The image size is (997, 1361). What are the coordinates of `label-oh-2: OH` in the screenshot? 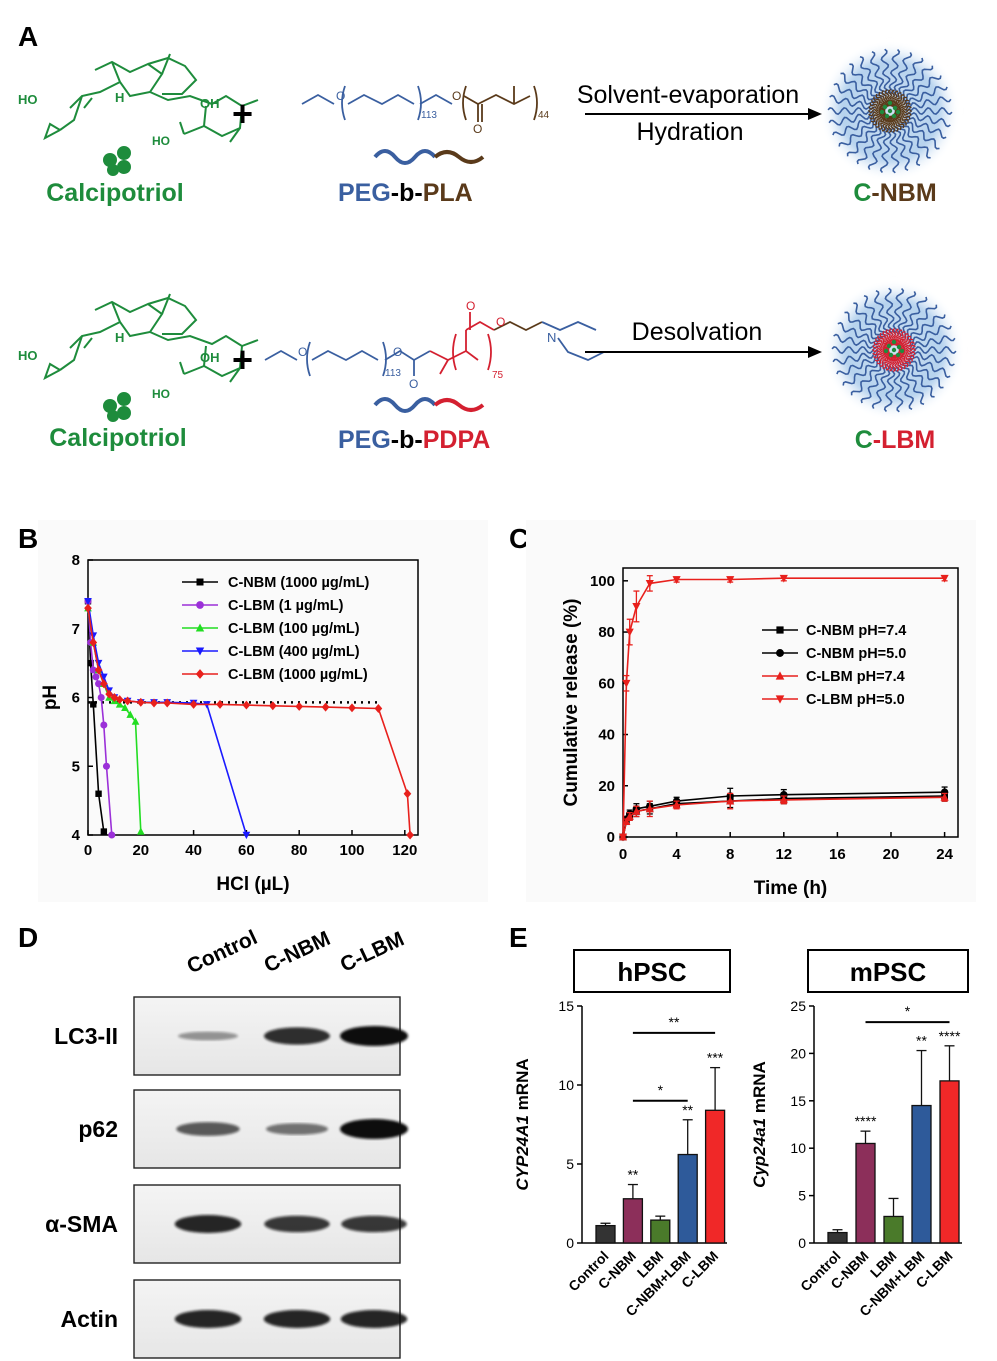 It's located at (210, 357).